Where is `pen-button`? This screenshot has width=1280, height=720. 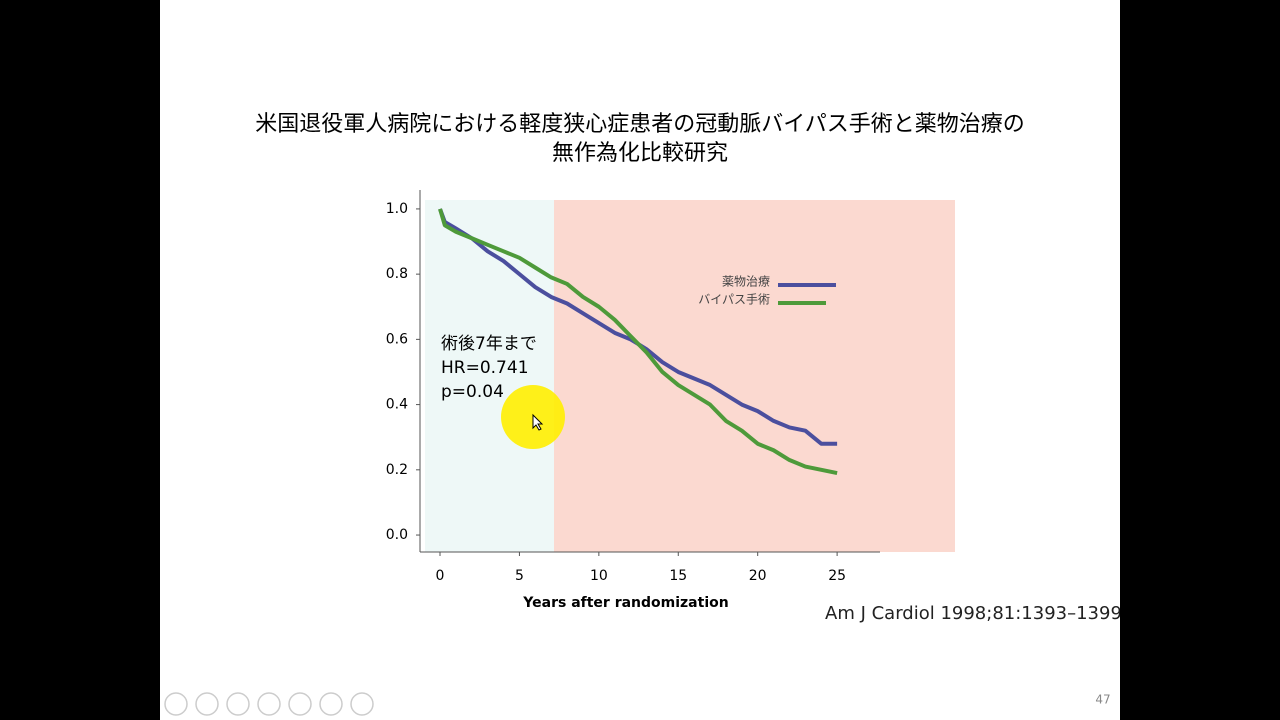 pen-button is located at coordinates (238, 704).